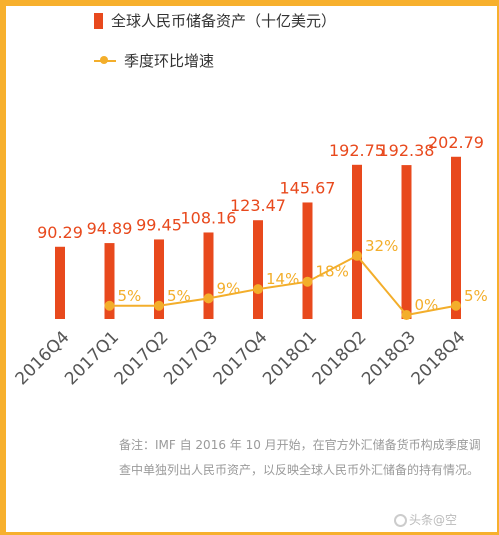 This screenshot has height=535, width=499. Describe the element at coordinates (427, 305) in the screenshot. I see `growth-label-2018Q3: 0%` at that location.